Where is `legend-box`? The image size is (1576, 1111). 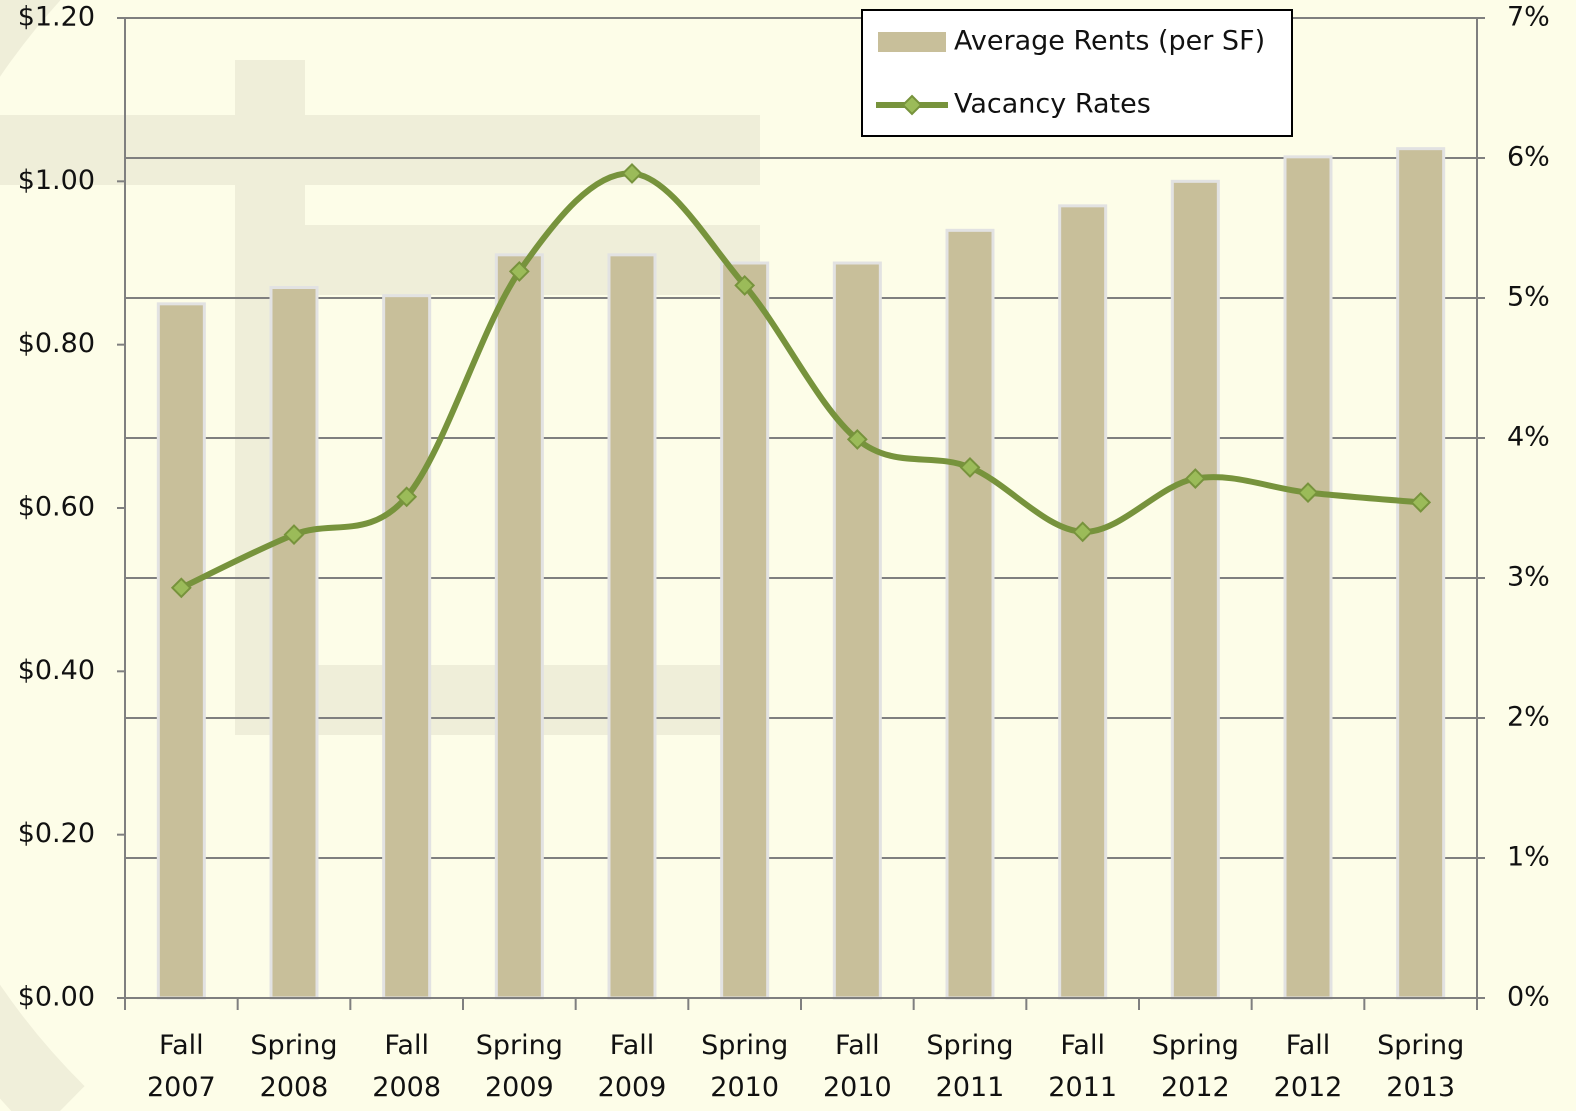
legend-box is located at coordinates (1077, 73).